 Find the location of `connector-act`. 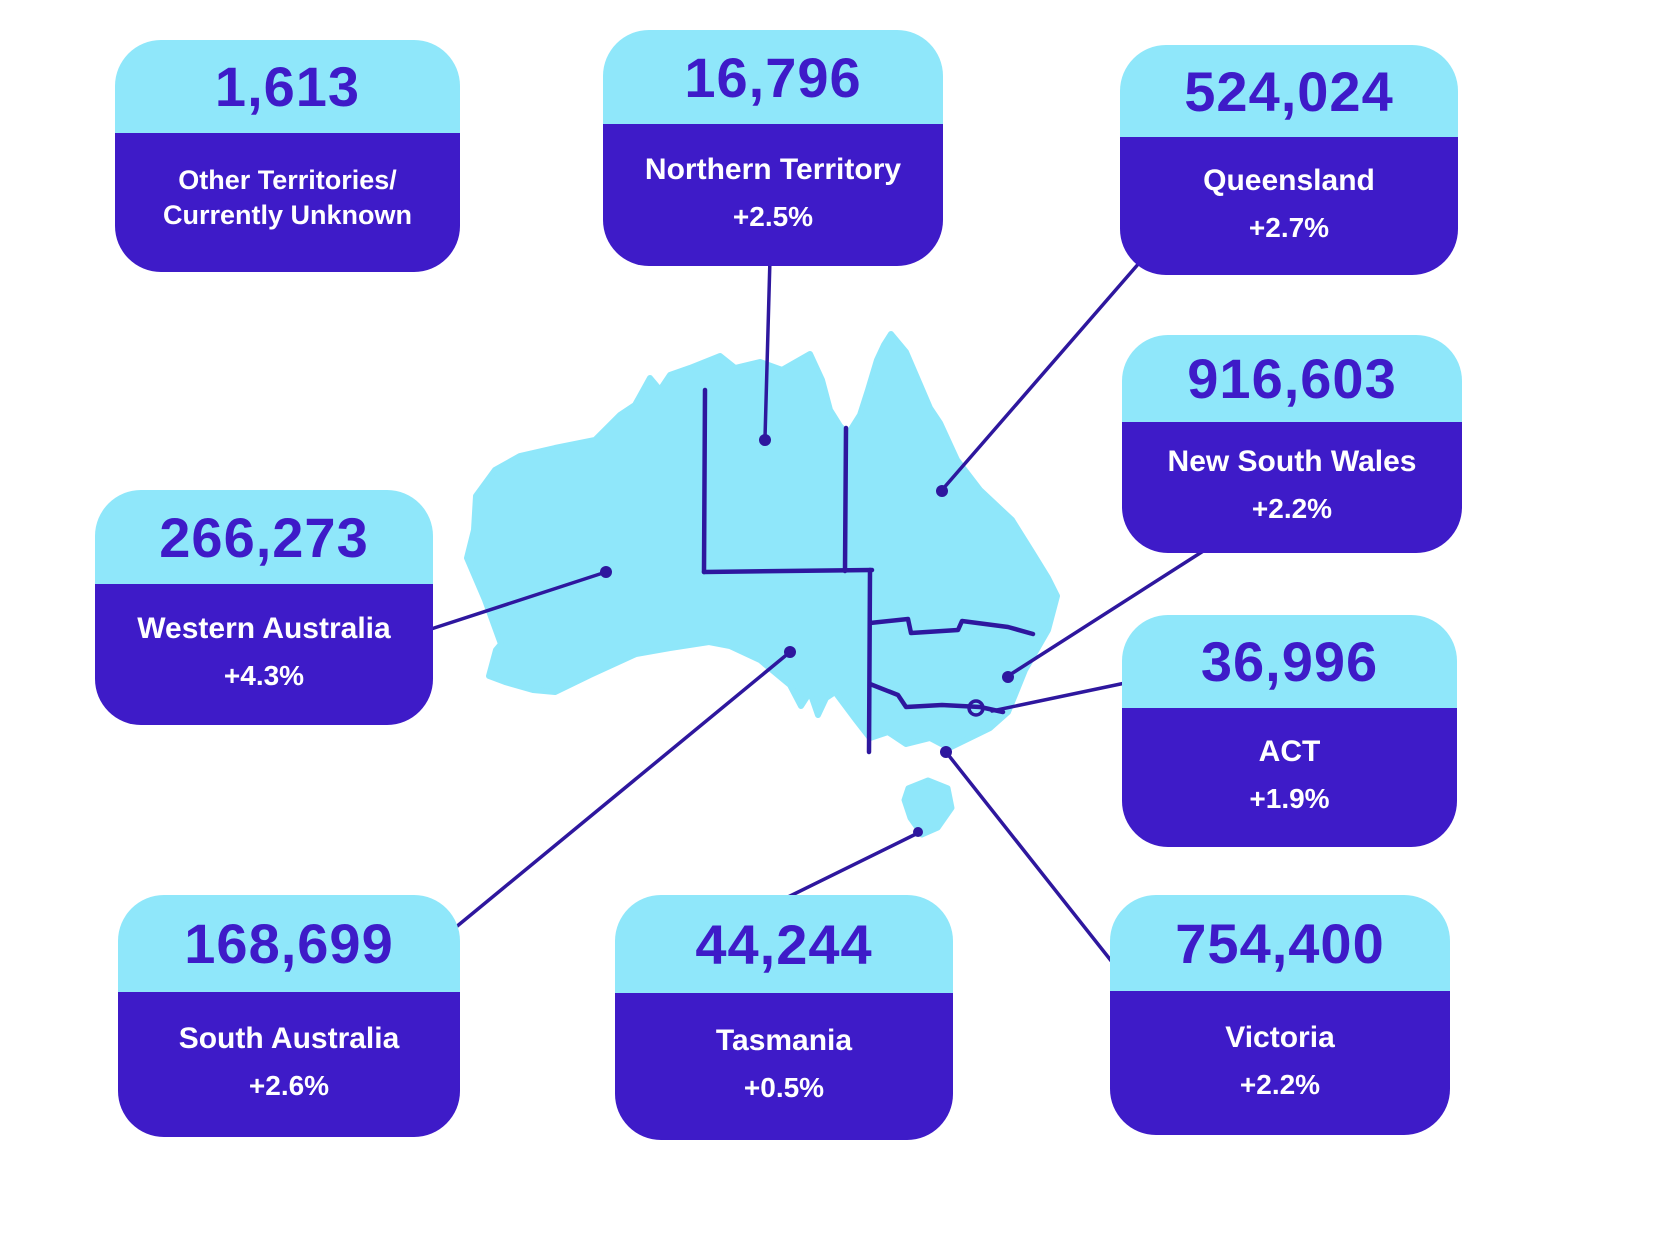

connector-act is located at coordinates (1061, 696).